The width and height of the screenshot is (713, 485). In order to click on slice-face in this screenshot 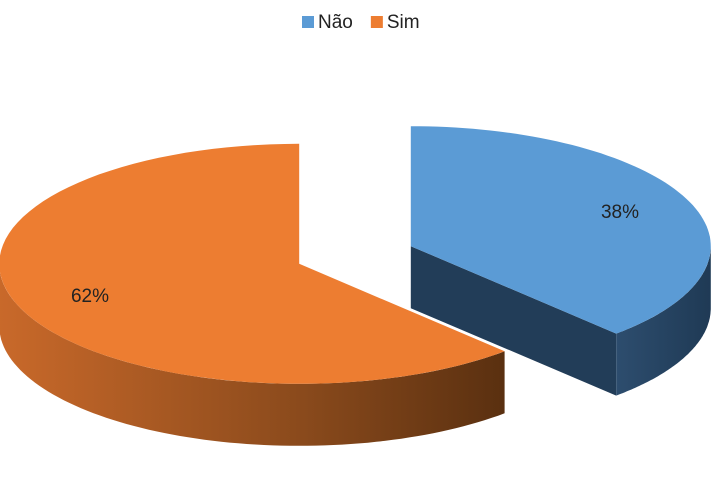, I will do `click(513, 321)`.